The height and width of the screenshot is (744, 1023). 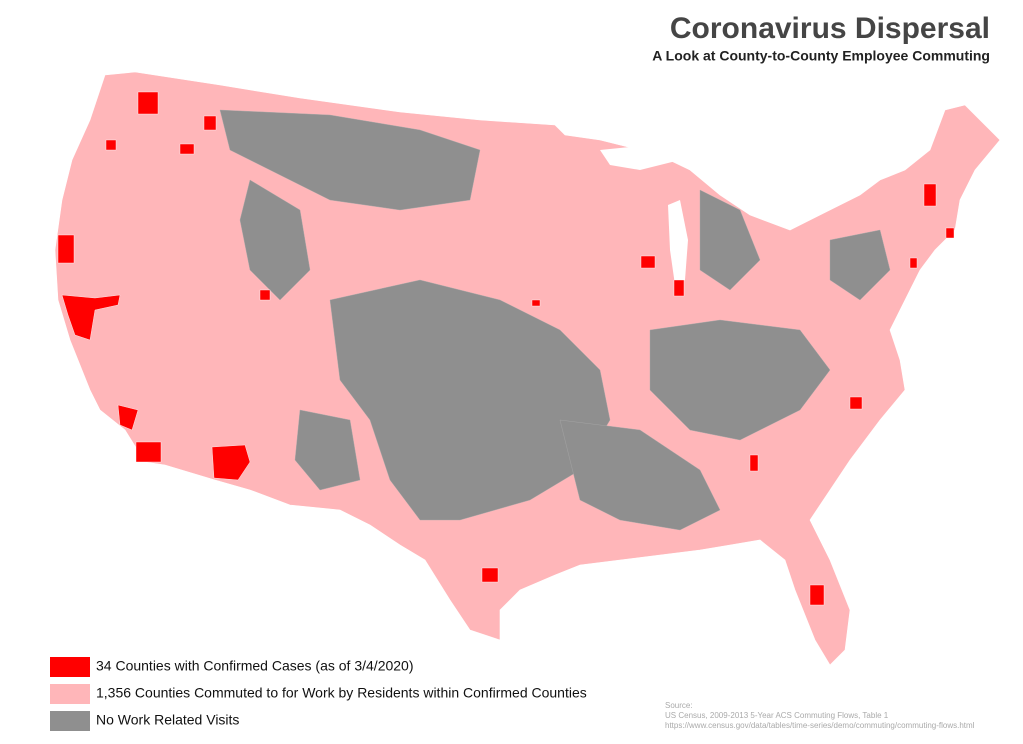 What do you see at coordinates (167, 720) in the screenshot?
I see `legend-label: No Work Related Visits` at bounding box center [167, 720].